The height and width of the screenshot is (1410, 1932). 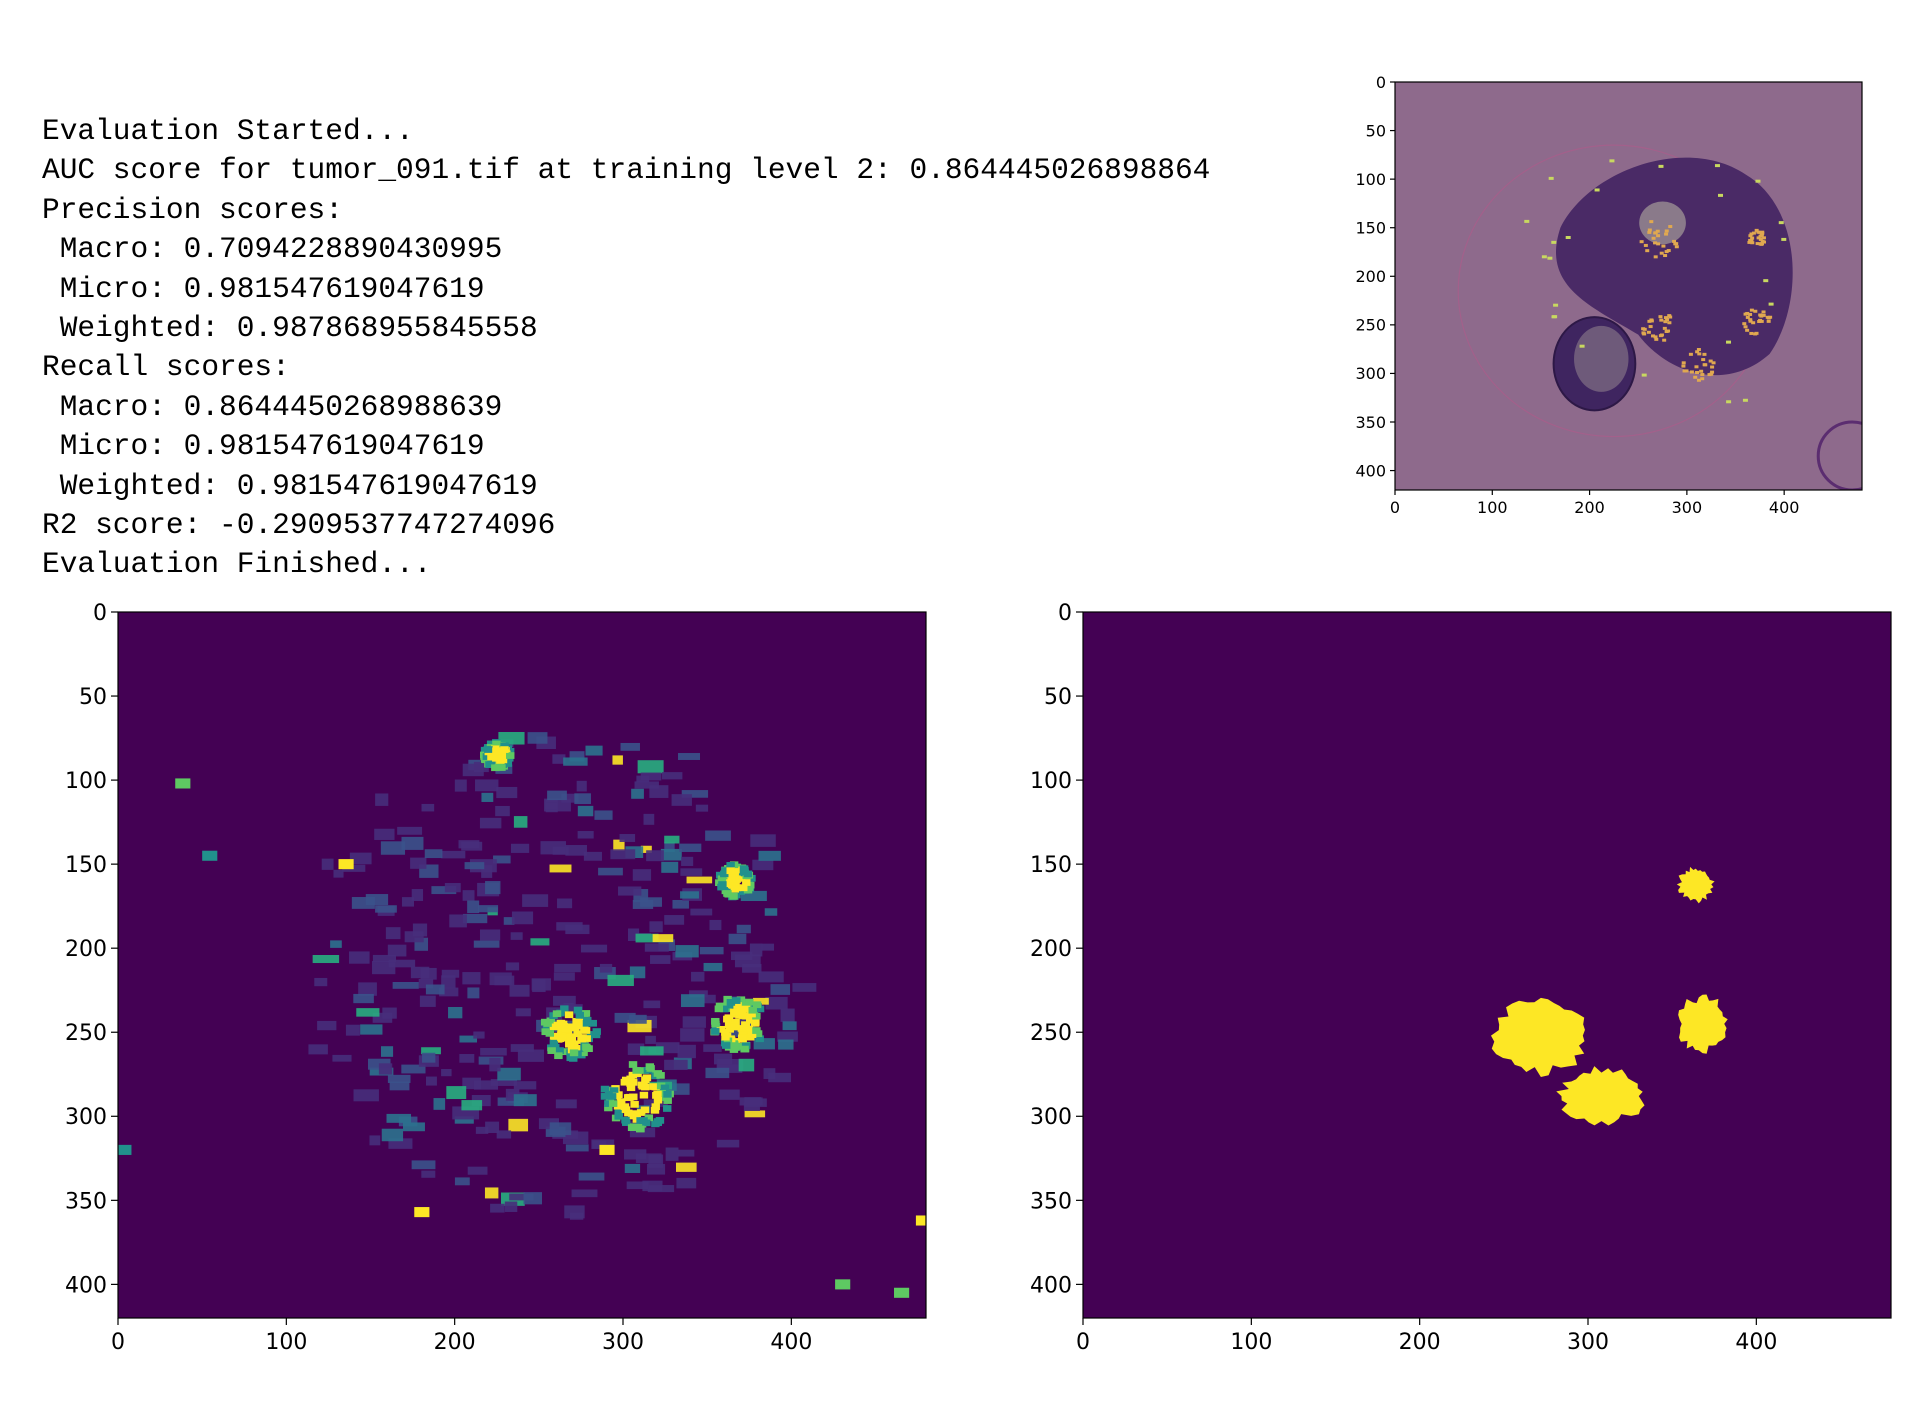 What do you see at coordinates (86, 1285) in the screenshot?
I see `y-tick-label: 400` at bounding box center [86, 1285].